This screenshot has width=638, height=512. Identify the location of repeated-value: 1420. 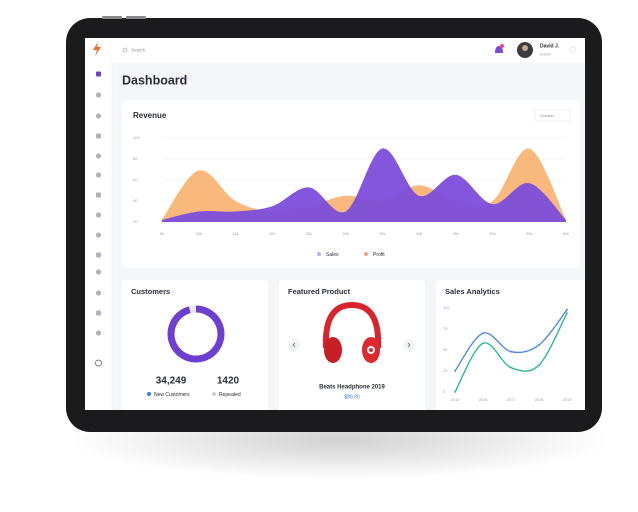
(228, 381).